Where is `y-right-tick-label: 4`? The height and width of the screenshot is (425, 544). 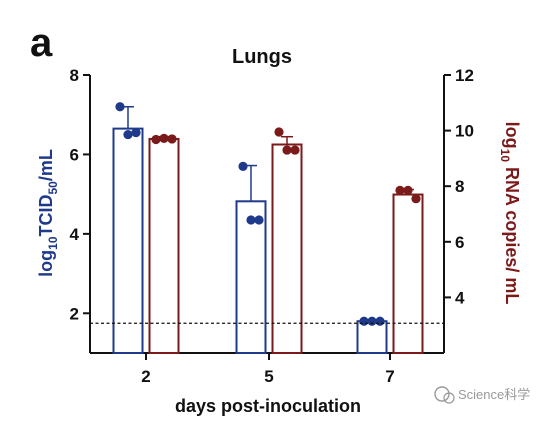 y-right-tick-label: 4 is located at coordinates (460, 297).